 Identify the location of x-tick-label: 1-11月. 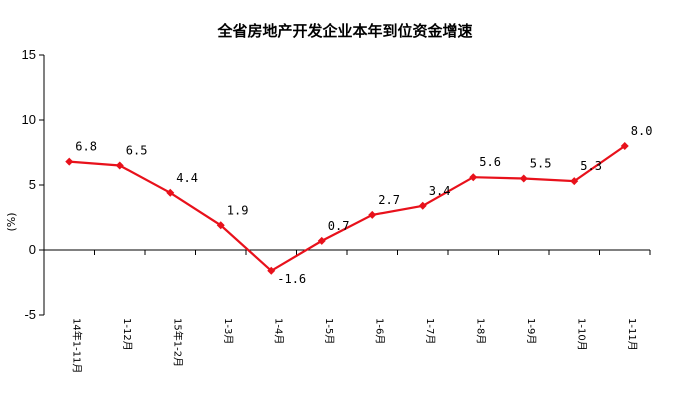
(632, 334).